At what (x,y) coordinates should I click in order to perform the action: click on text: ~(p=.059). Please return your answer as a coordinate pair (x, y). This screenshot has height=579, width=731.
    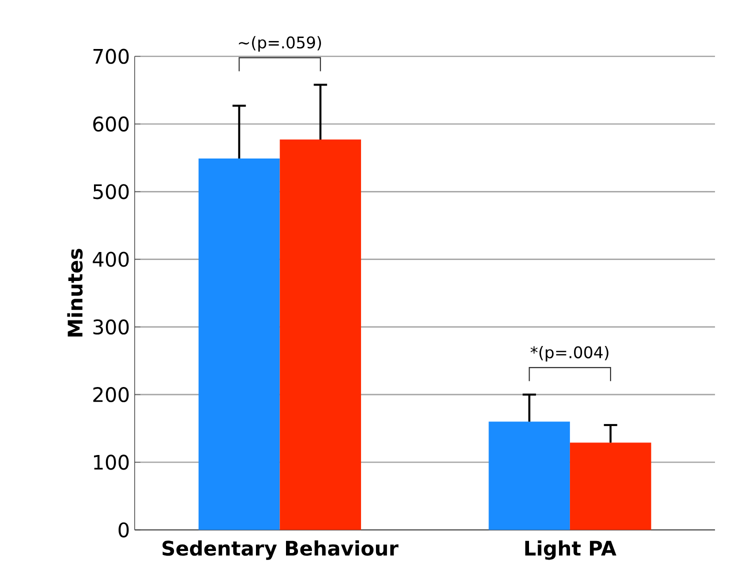
    Looking at the image, I should click on (279, 44).